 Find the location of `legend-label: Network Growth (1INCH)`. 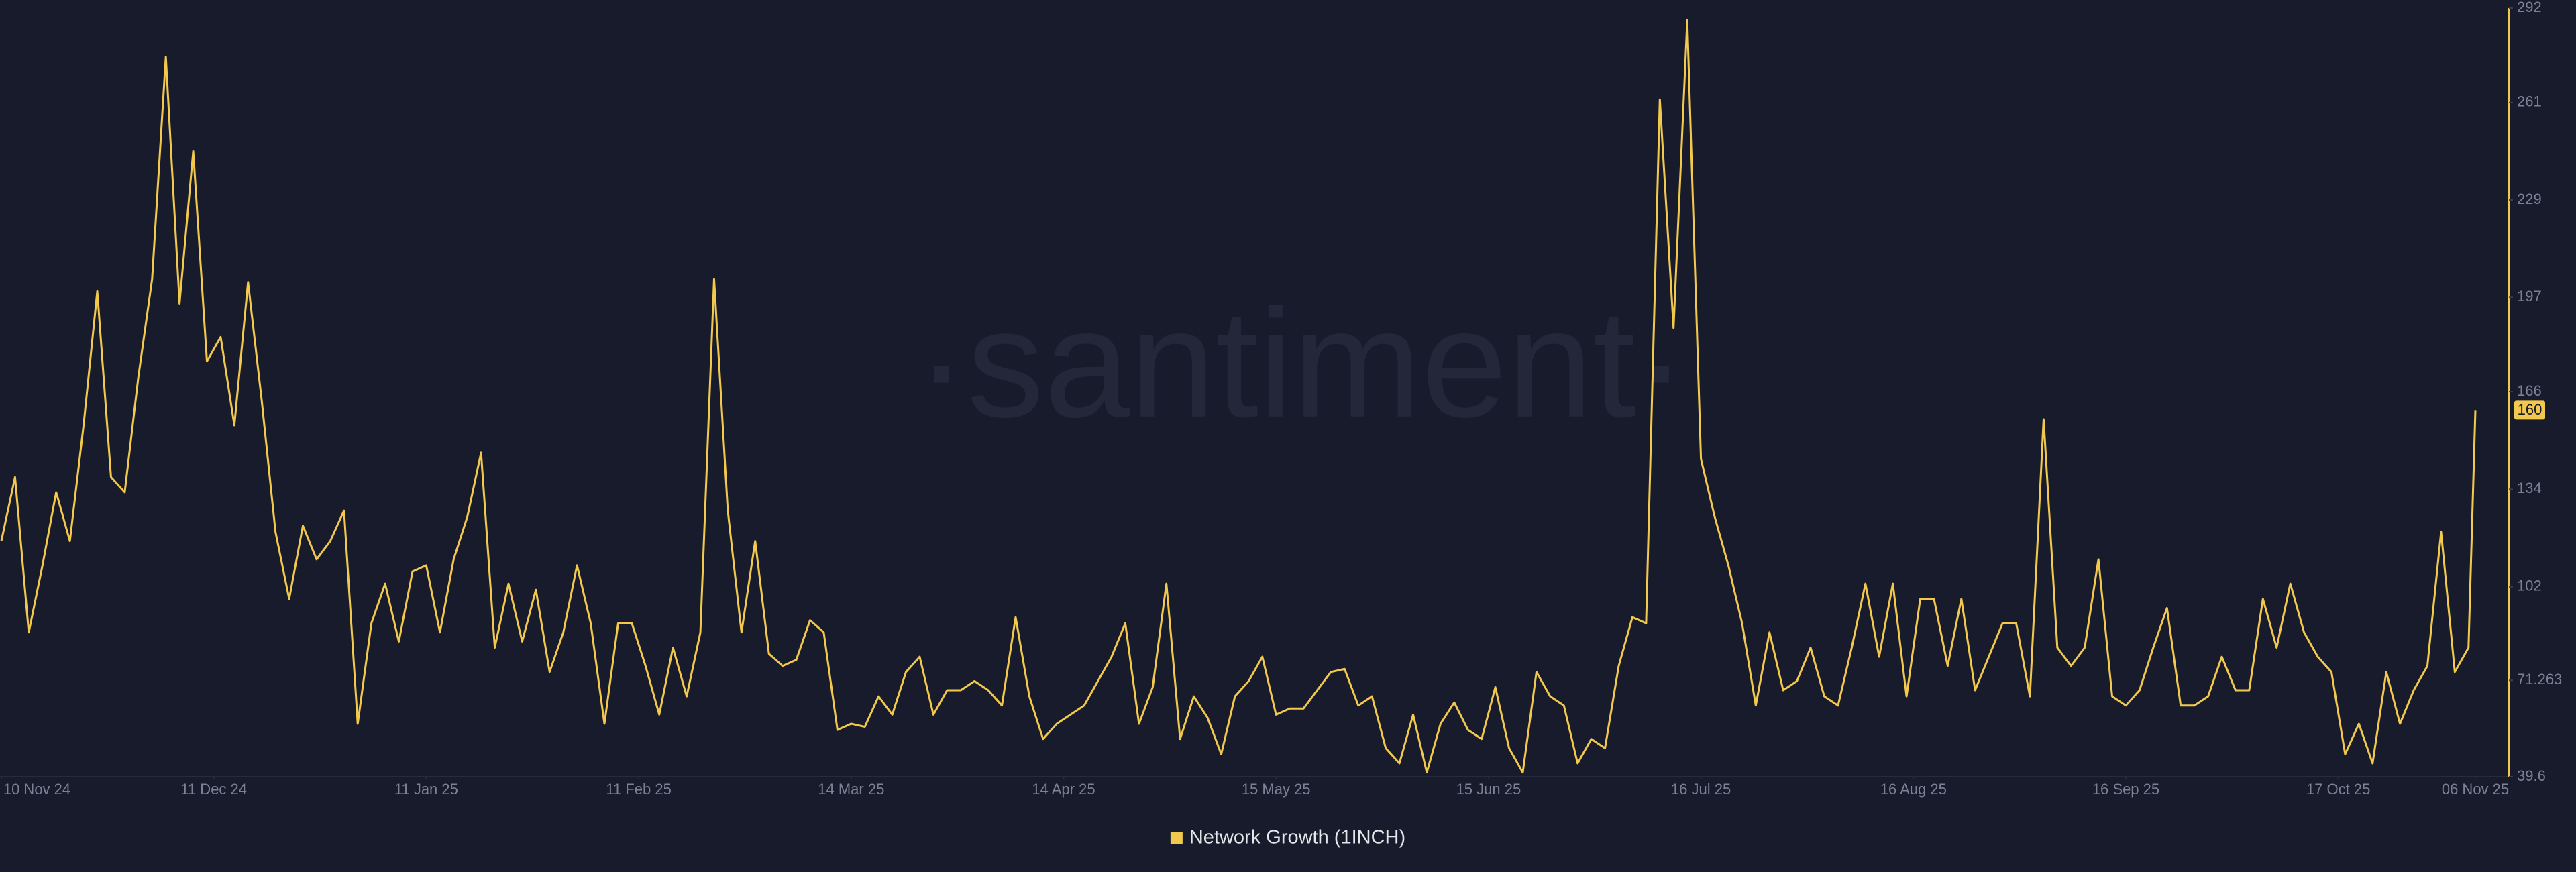

legend-label: Network Growth (1INCH) is located at coordinates (1297, 838).